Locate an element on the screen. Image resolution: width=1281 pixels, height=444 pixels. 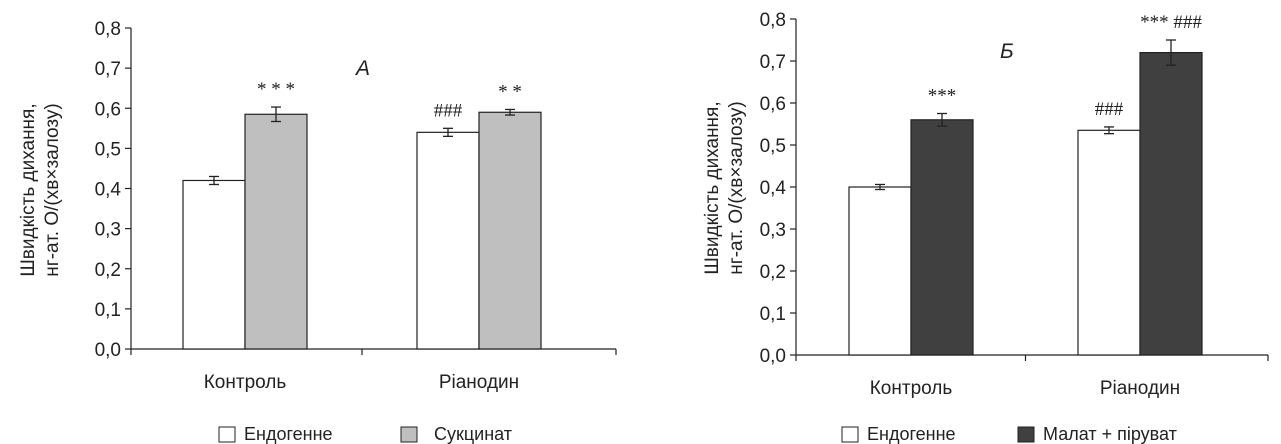
significance-annotation: *** is located at coordinates (942, 96).